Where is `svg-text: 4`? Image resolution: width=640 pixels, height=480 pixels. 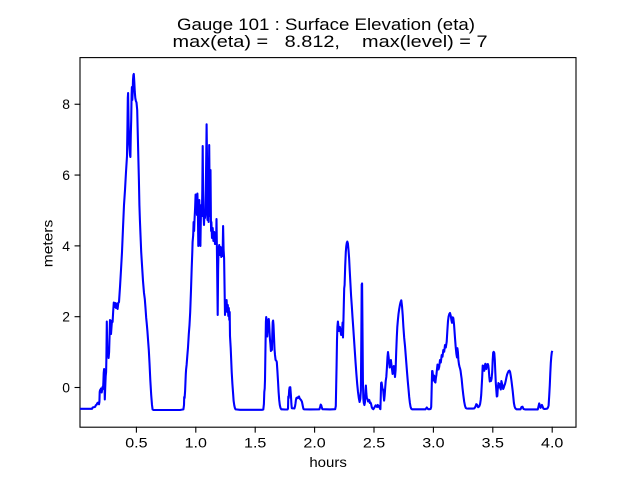
svg-text: 4 is located at coordinates (66, 246).